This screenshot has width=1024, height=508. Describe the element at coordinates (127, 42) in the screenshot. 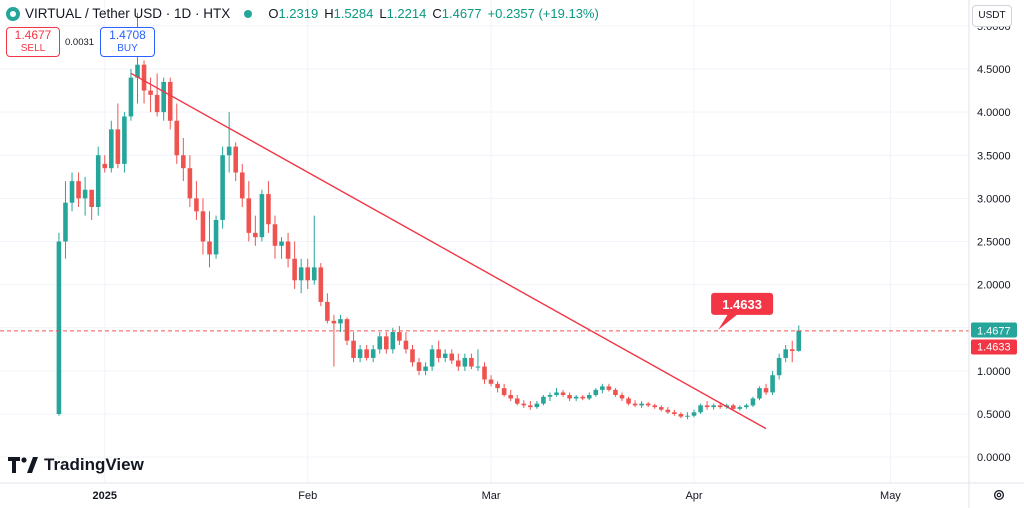

I see `buy-button: 1.4708 BUY` at that location.